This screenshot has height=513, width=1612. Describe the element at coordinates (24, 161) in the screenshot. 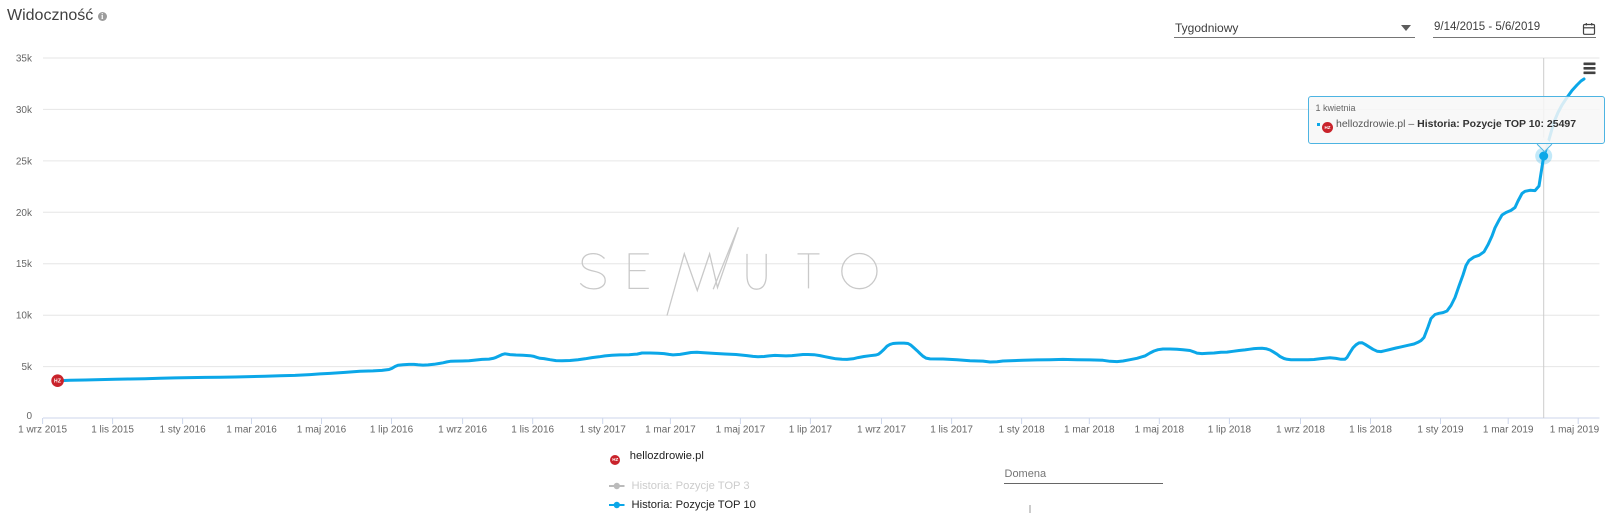

I see `svg-text: 25k` at that location.